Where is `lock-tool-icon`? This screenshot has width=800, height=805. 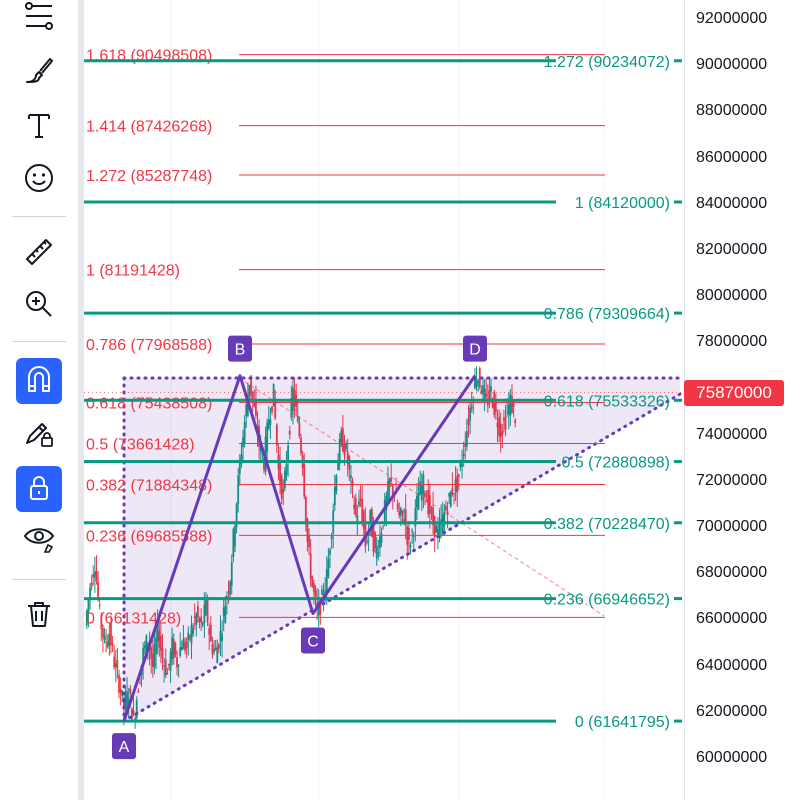 lock-tool-icon is located at coordinates (39, 489).